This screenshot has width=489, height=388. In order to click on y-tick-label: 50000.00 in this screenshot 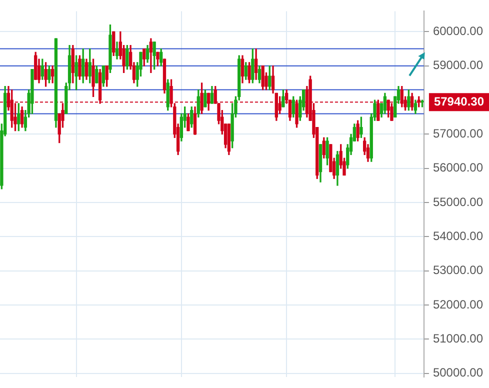, I will do `click(458, 373)`.